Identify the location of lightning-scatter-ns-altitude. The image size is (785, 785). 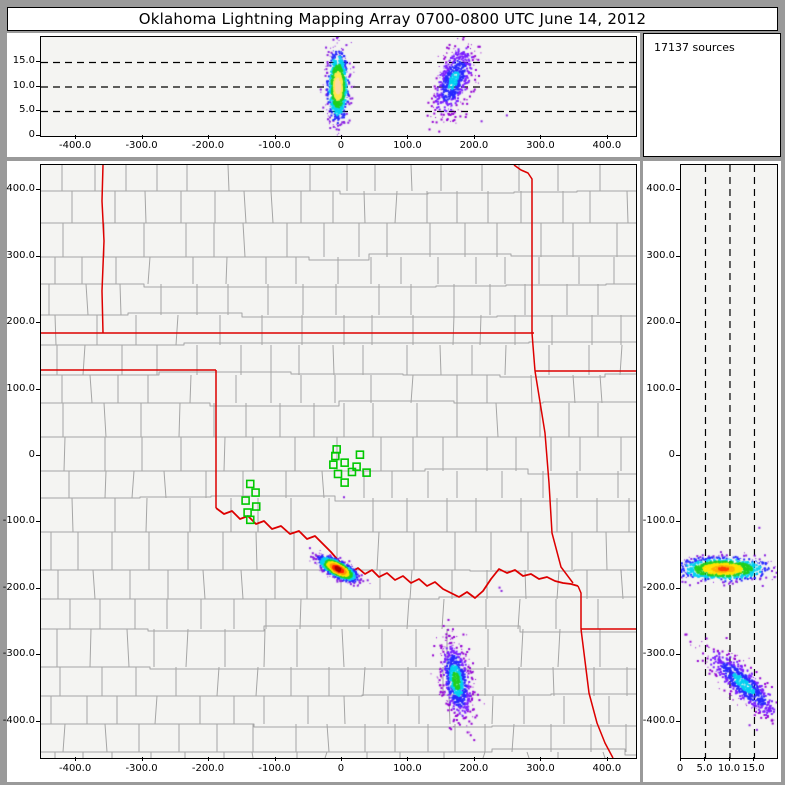
(729, 461).